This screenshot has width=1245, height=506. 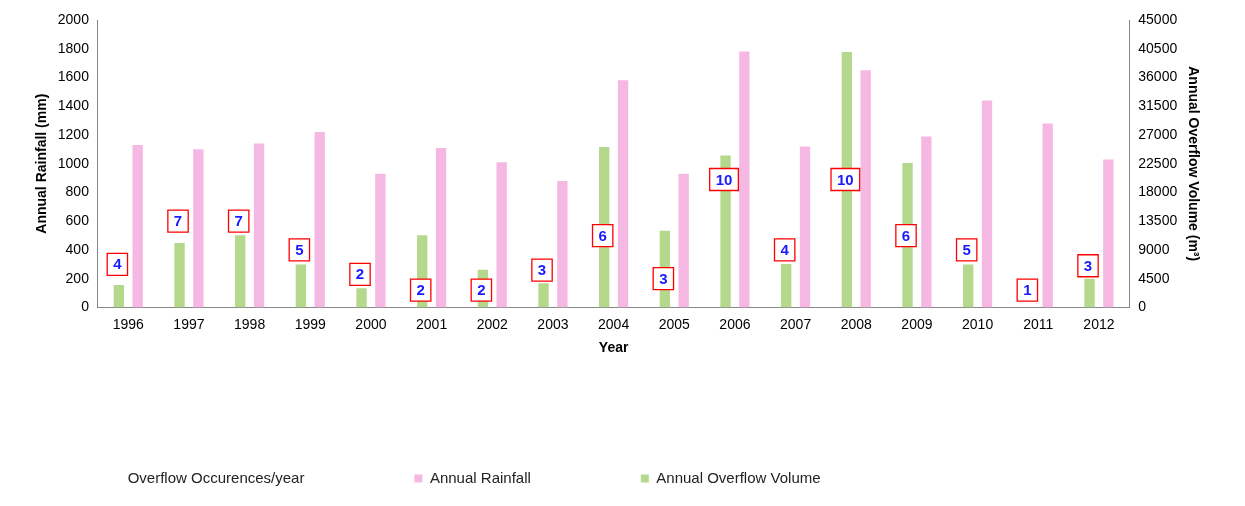 What do you see at coordinates (1099, 323) in the screenshot?
I see `x-tick-label: 2012` at bounding box center [1099, 323].